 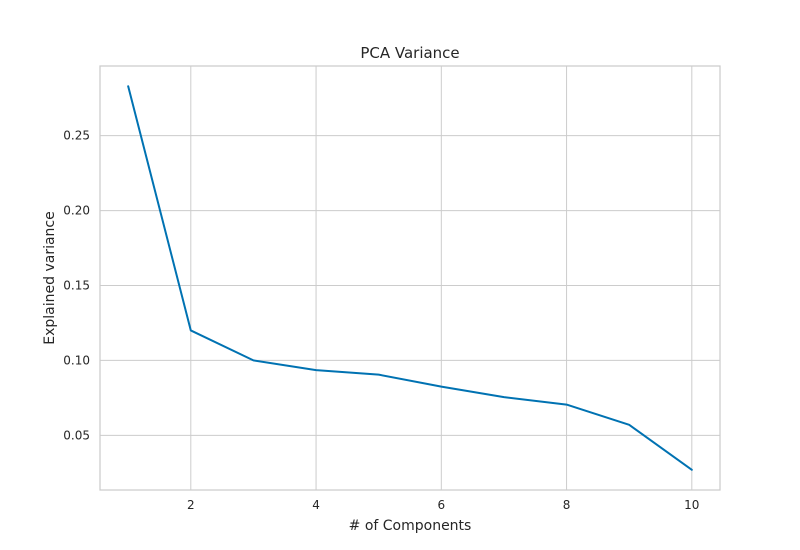 What do you see at coordinates (410, 526) in the screenshot?
I see `x-axis-label: # of Components` at bounding box center [410, 526].